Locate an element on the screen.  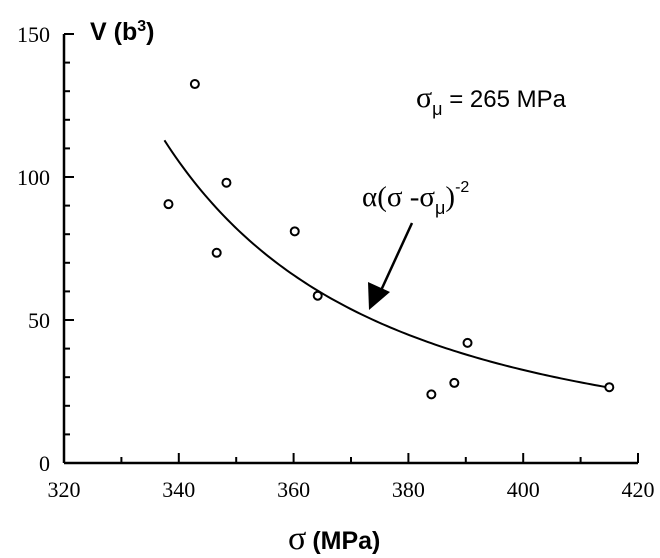
y-tick-label: 150 is located at coordinates (33, 34).